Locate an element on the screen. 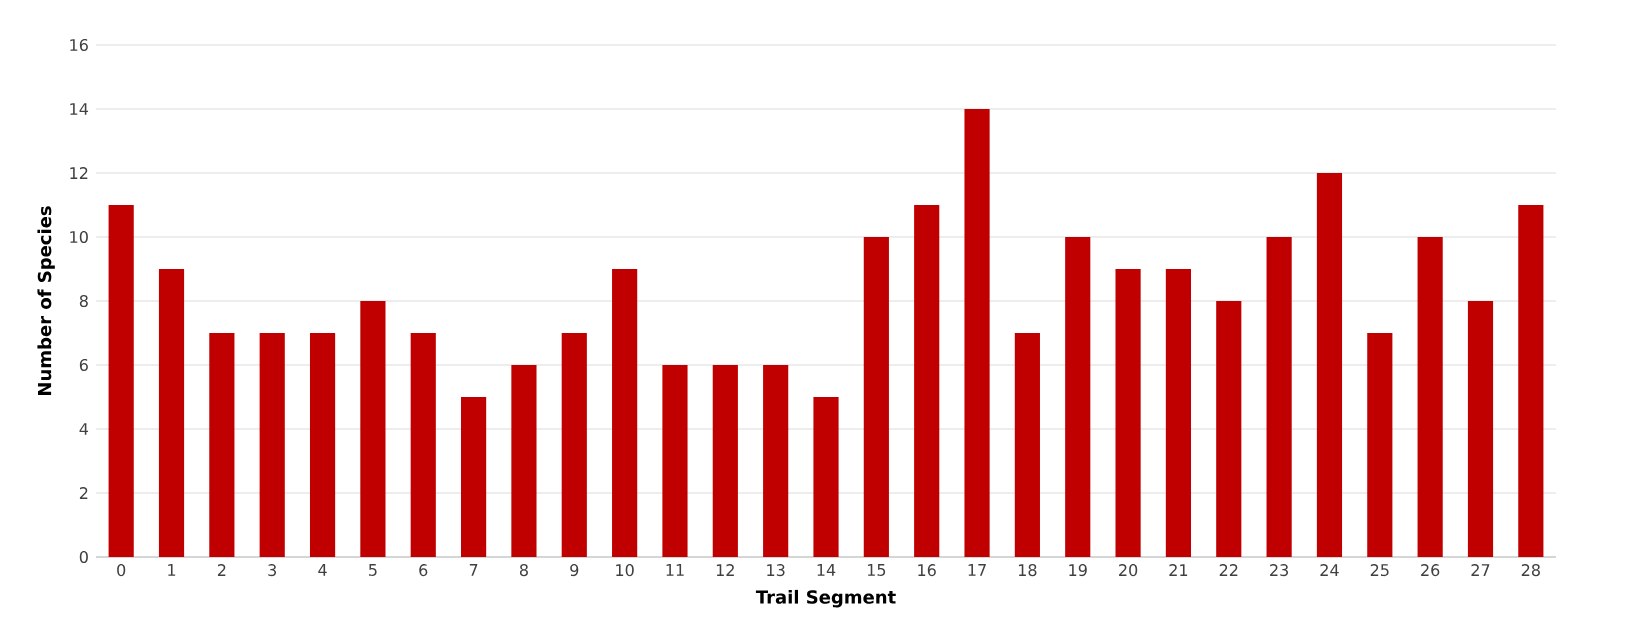 This screenshot has width=1626, height=637. x-tick-label: 24 is located at coordinates (1329, 570).